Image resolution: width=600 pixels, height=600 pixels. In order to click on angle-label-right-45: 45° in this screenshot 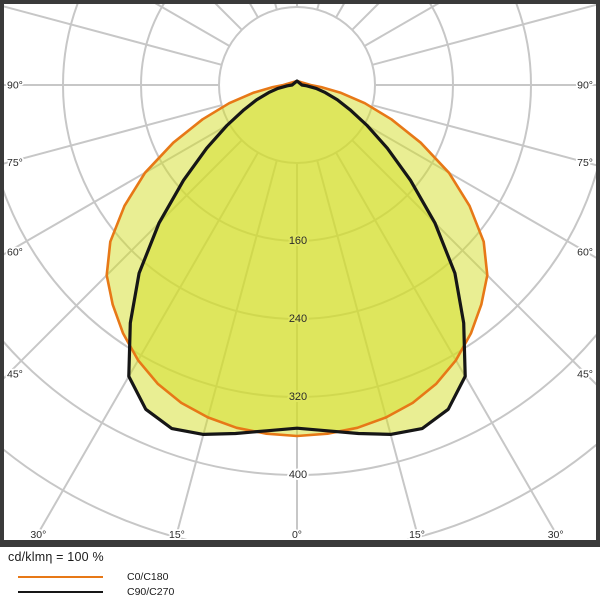, I will do `click(585, 375)`.